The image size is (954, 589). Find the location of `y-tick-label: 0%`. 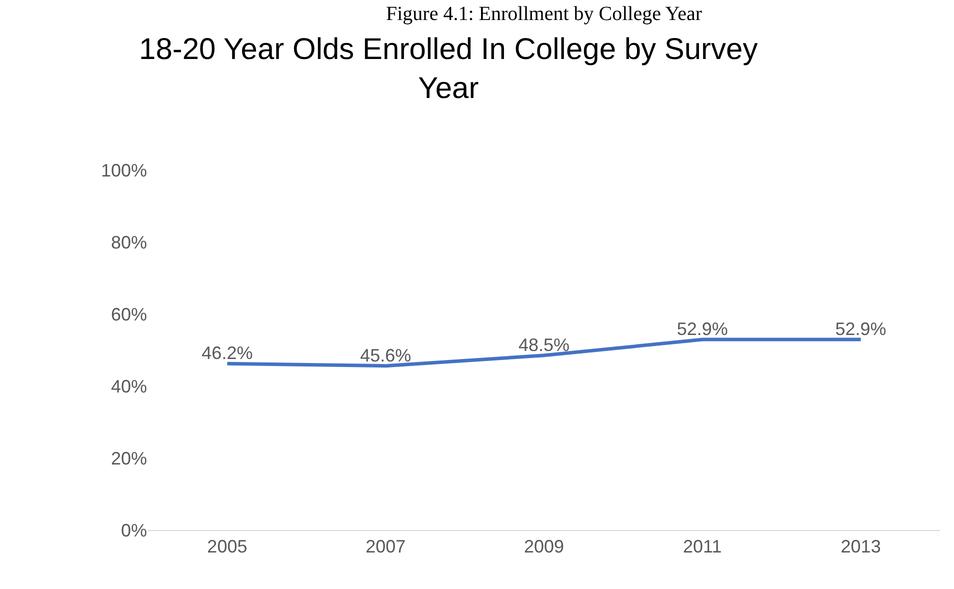

y-tick-label: 0% is located at coordinates (133, 530).